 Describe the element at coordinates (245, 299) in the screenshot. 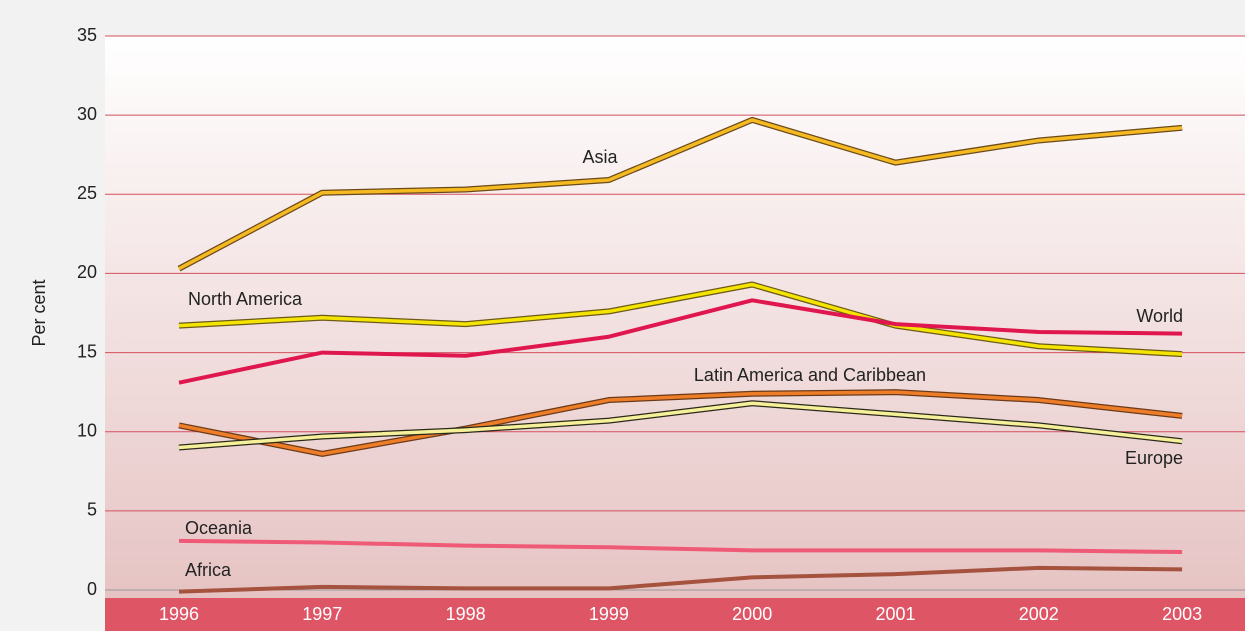

I see `series-label: North America` at that location.